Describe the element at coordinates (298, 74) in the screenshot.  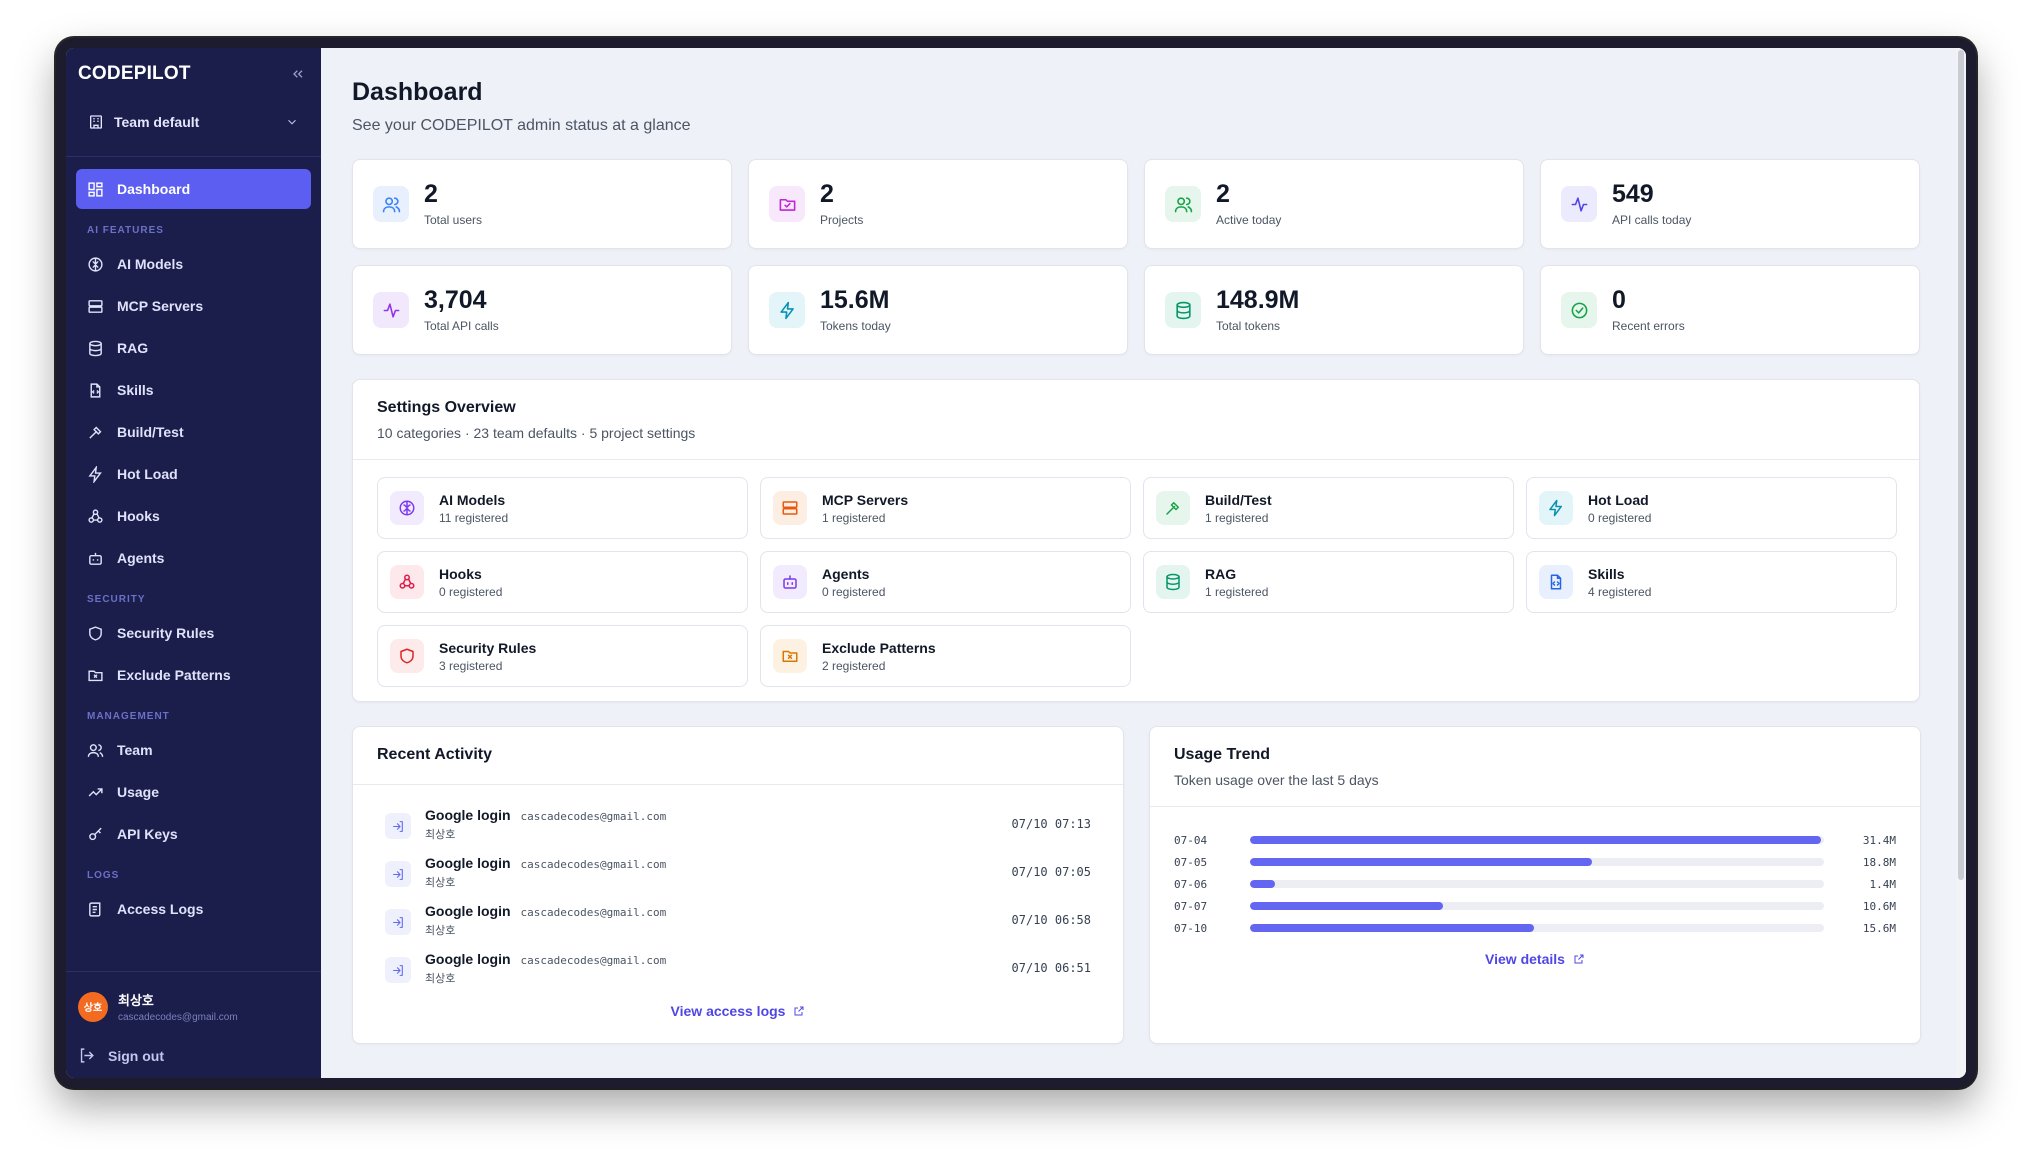
I see `collapse-sidebar-icon` at that location.